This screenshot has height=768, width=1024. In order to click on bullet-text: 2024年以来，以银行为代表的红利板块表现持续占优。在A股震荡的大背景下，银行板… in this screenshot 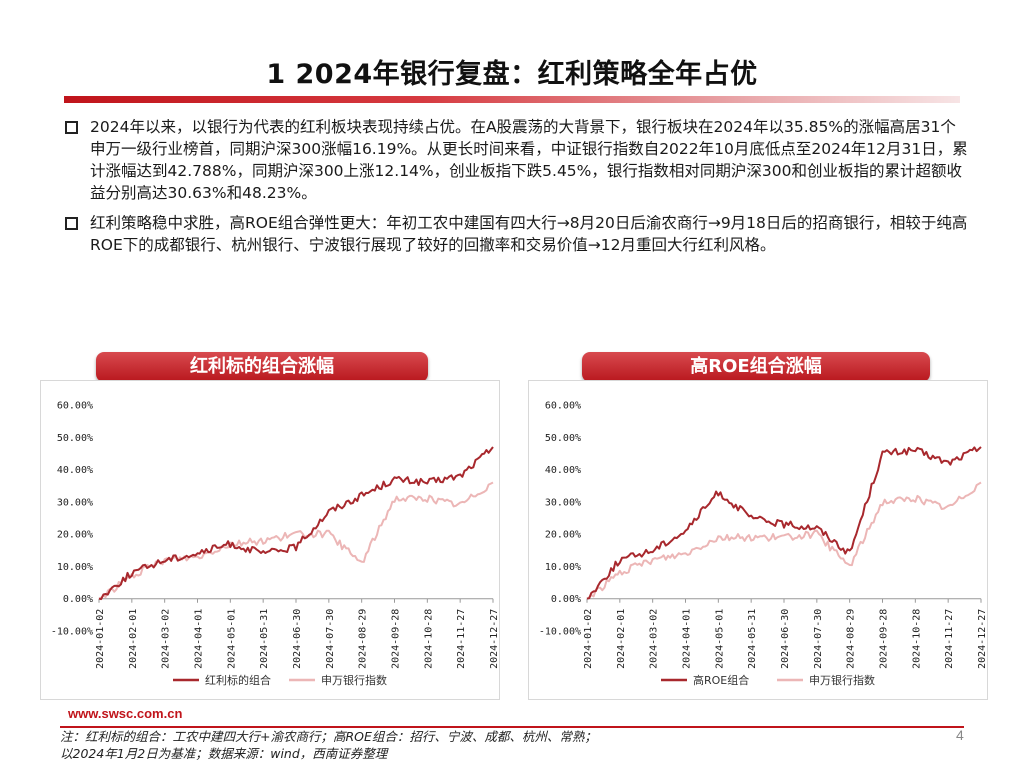, I will do `click(529, 160)`.